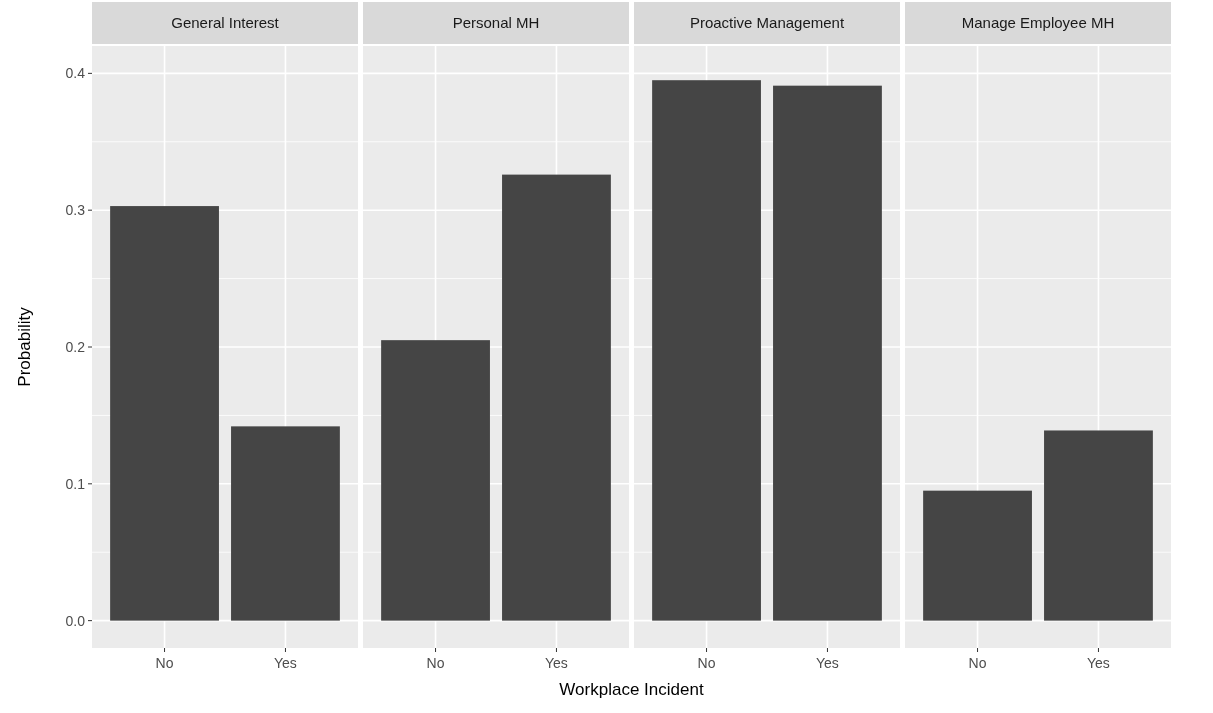  What do you see at coordinates (631, 689) in the screenshot?
I see `x-axis-title: Workplace Incident` at bounding box center [631, 689].